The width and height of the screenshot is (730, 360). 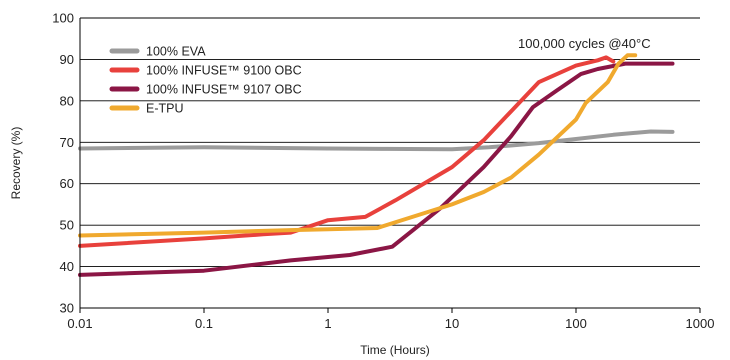 I want to click on y-tick-label: 50, so click(x=67, y=225).